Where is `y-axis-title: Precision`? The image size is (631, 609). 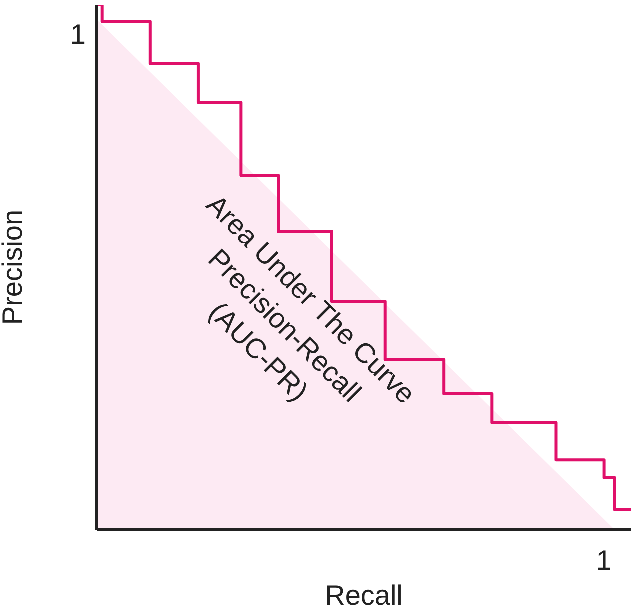
y-axis-title: Precision is located at coordinates (14, 268).